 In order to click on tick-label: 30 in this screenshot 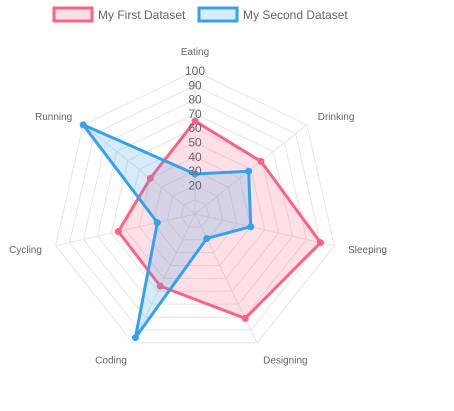, I will do `click(195, 171)`.